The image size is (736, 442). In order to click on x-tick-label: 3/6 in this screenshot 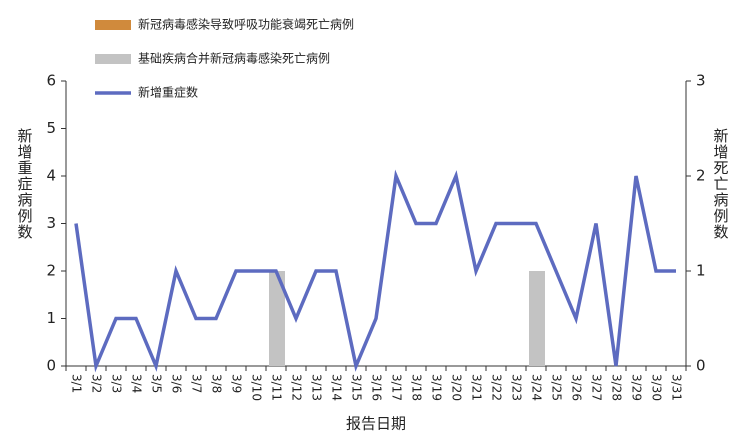, I will do `click(177, 383)`.